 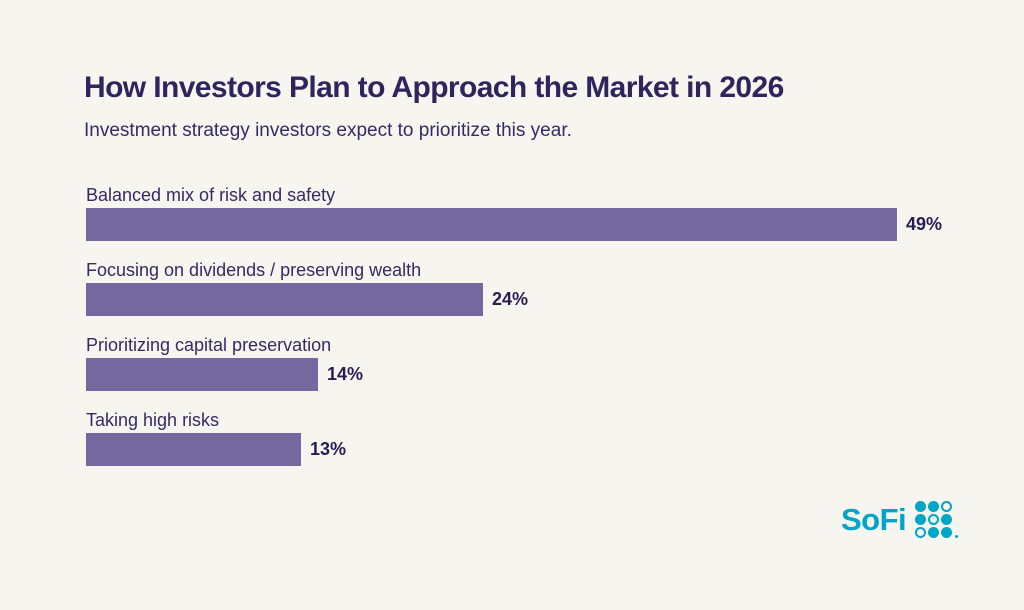 I want to click on bar-line: 14%, so click(x=536, y=374).